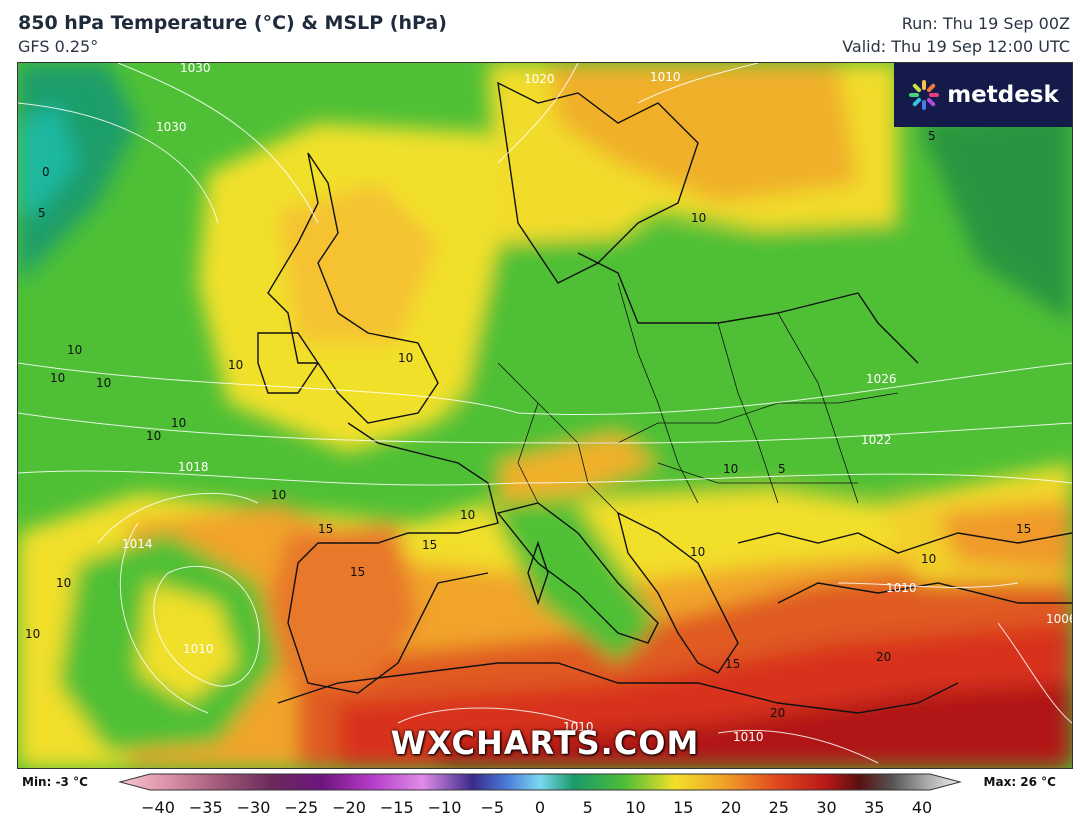  I want to click on western-europe-coast, so click(393, 558).